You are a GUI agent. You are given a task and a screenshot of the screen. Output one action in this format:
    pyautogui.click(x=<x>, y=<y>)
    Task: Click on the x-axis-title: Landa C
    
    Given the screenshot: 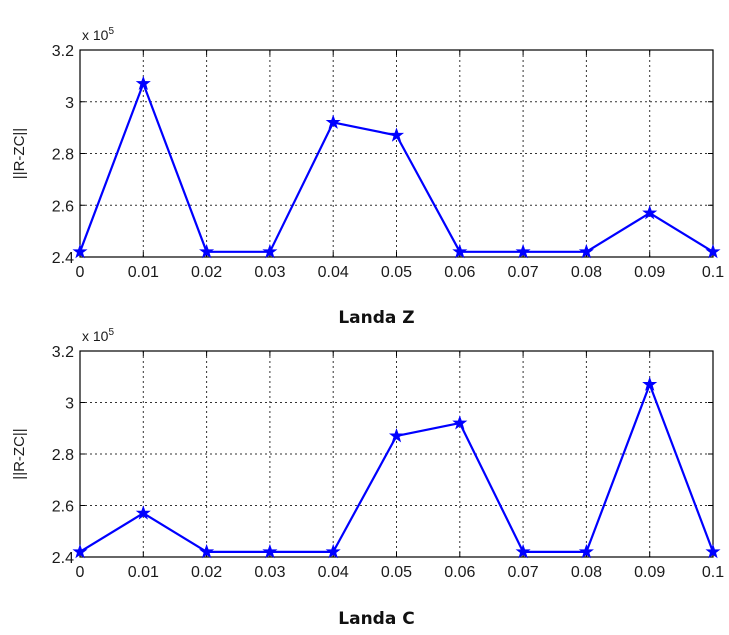 What is the action you would take?
    pyautogui.click(x=376, y=619)
    